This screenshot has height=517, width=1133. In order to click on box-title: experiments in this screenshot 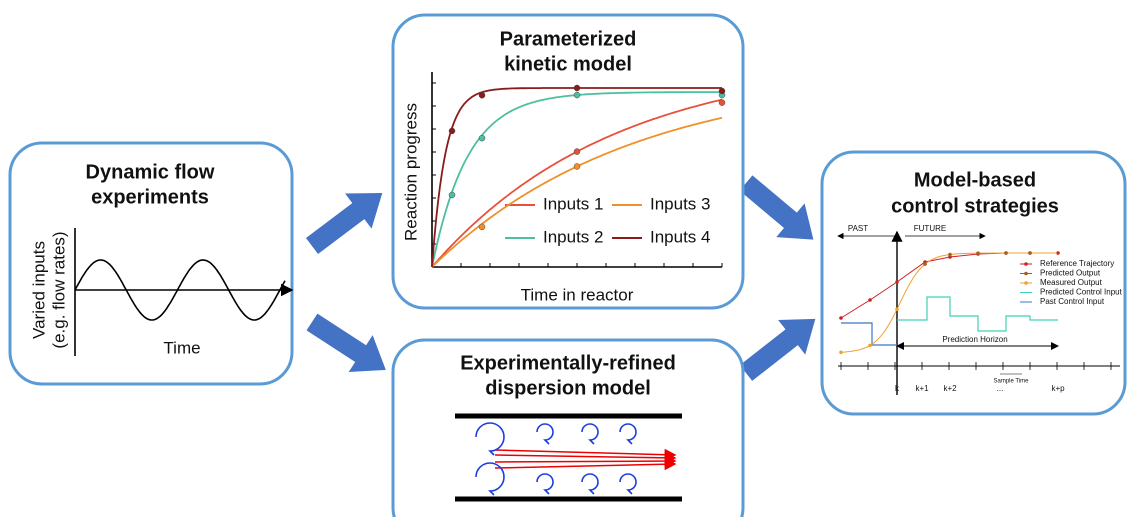, I will do `click(150, 197)`.